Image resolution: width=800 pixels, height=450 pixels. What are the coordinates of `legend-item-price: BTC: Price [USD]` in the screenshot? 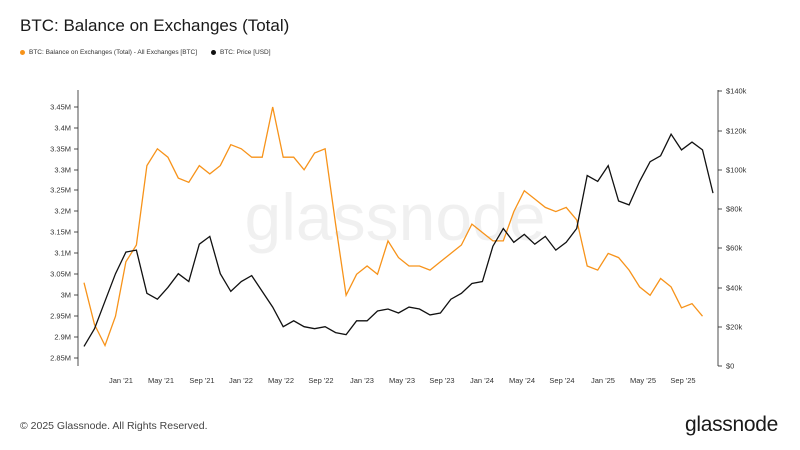 It's located at (241, 52).